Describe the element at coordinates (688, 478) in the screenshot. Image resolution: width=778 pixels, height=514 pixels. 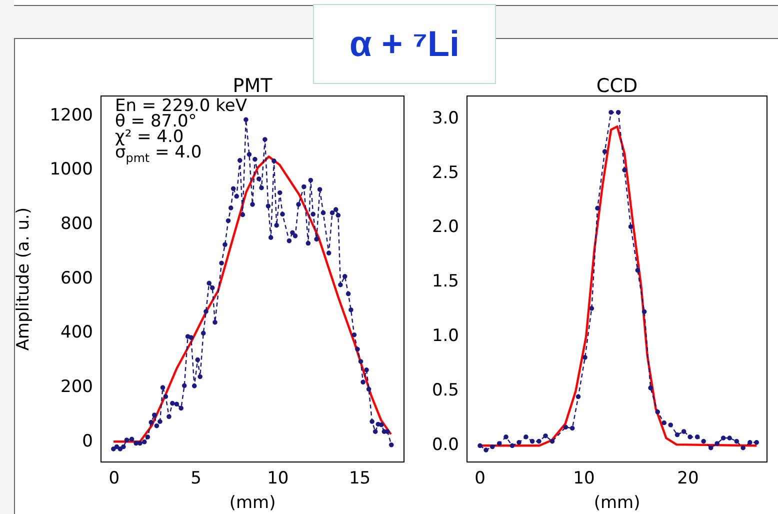
I see `x-tick-label: 20` at that location.